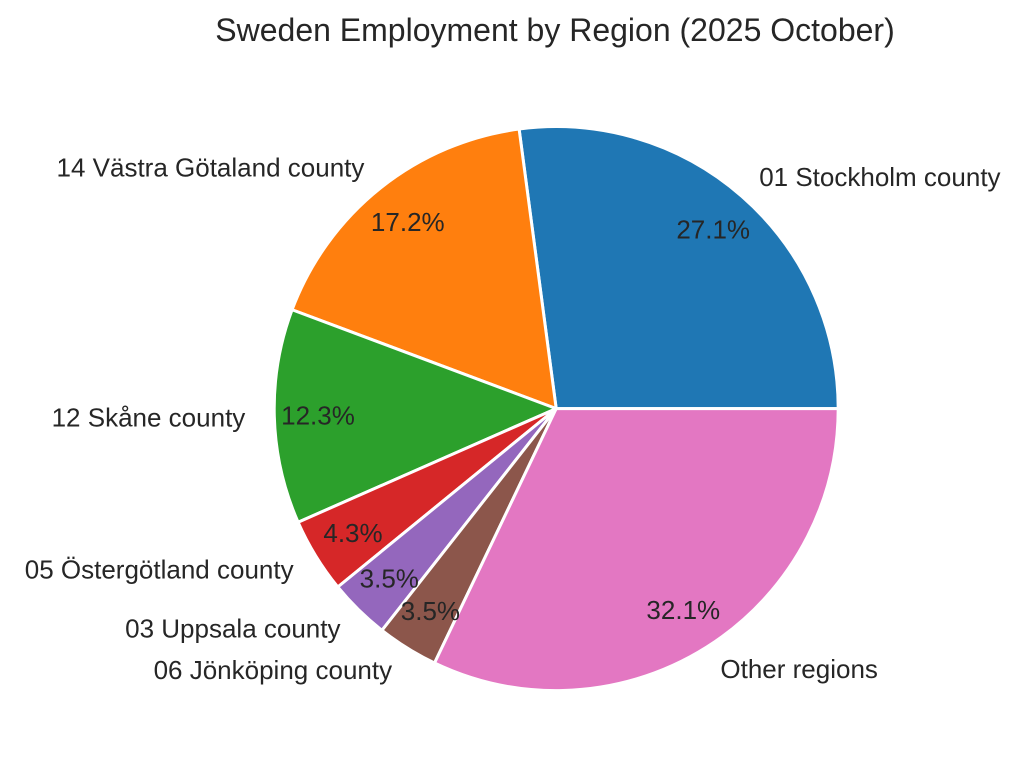 The image size is (1024, 780). What do you see at coordinates (318, 415) in the screenshot?
I see `svg-text: 12.3%` at bounding box center [318, 415].